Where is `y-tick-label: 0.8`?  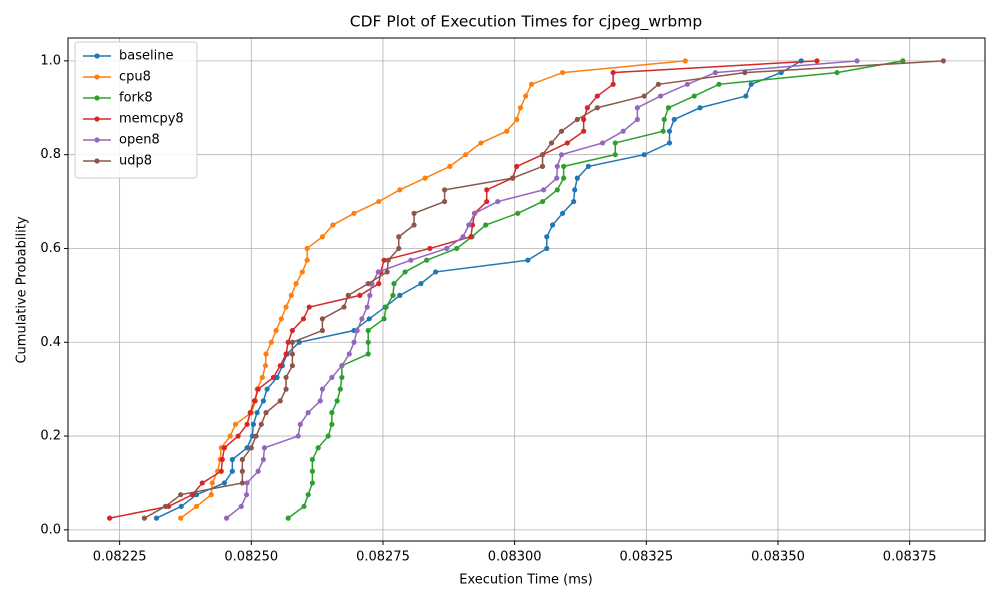
y-tick-label: 0.8 is located at coordinates (50, 154).